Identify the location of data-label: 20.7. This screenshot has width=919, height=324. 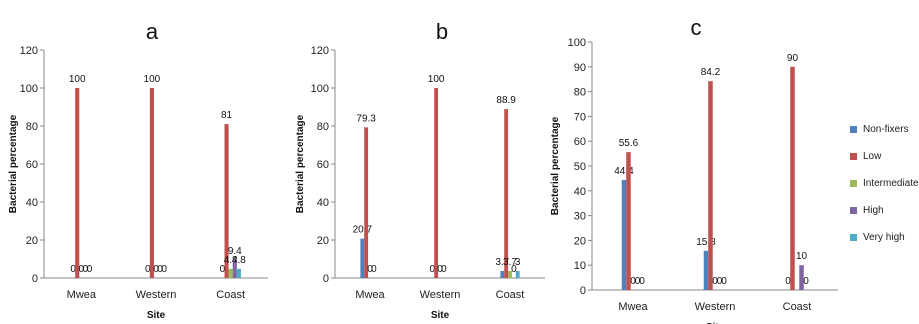
(363, 230).